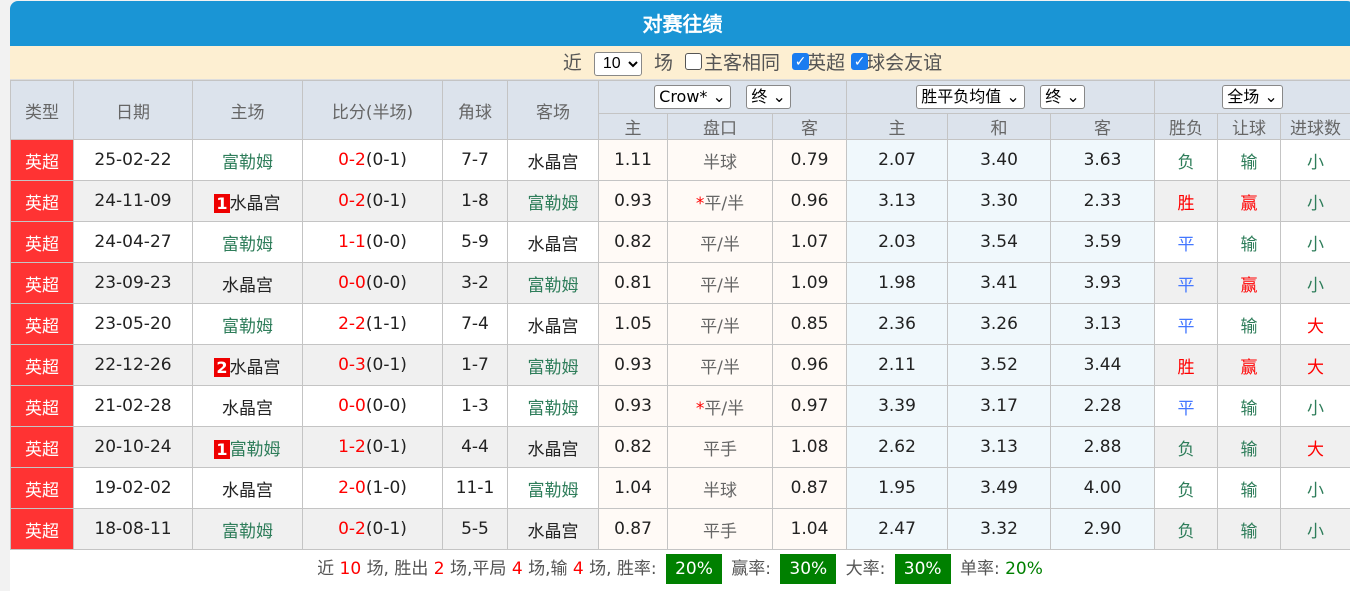 This screenshot has height=591, width=1350. Describe the element at coordinates (1062, 97) in the screenshot. I see `odds-stage-select: 终 ⌄` at that location.